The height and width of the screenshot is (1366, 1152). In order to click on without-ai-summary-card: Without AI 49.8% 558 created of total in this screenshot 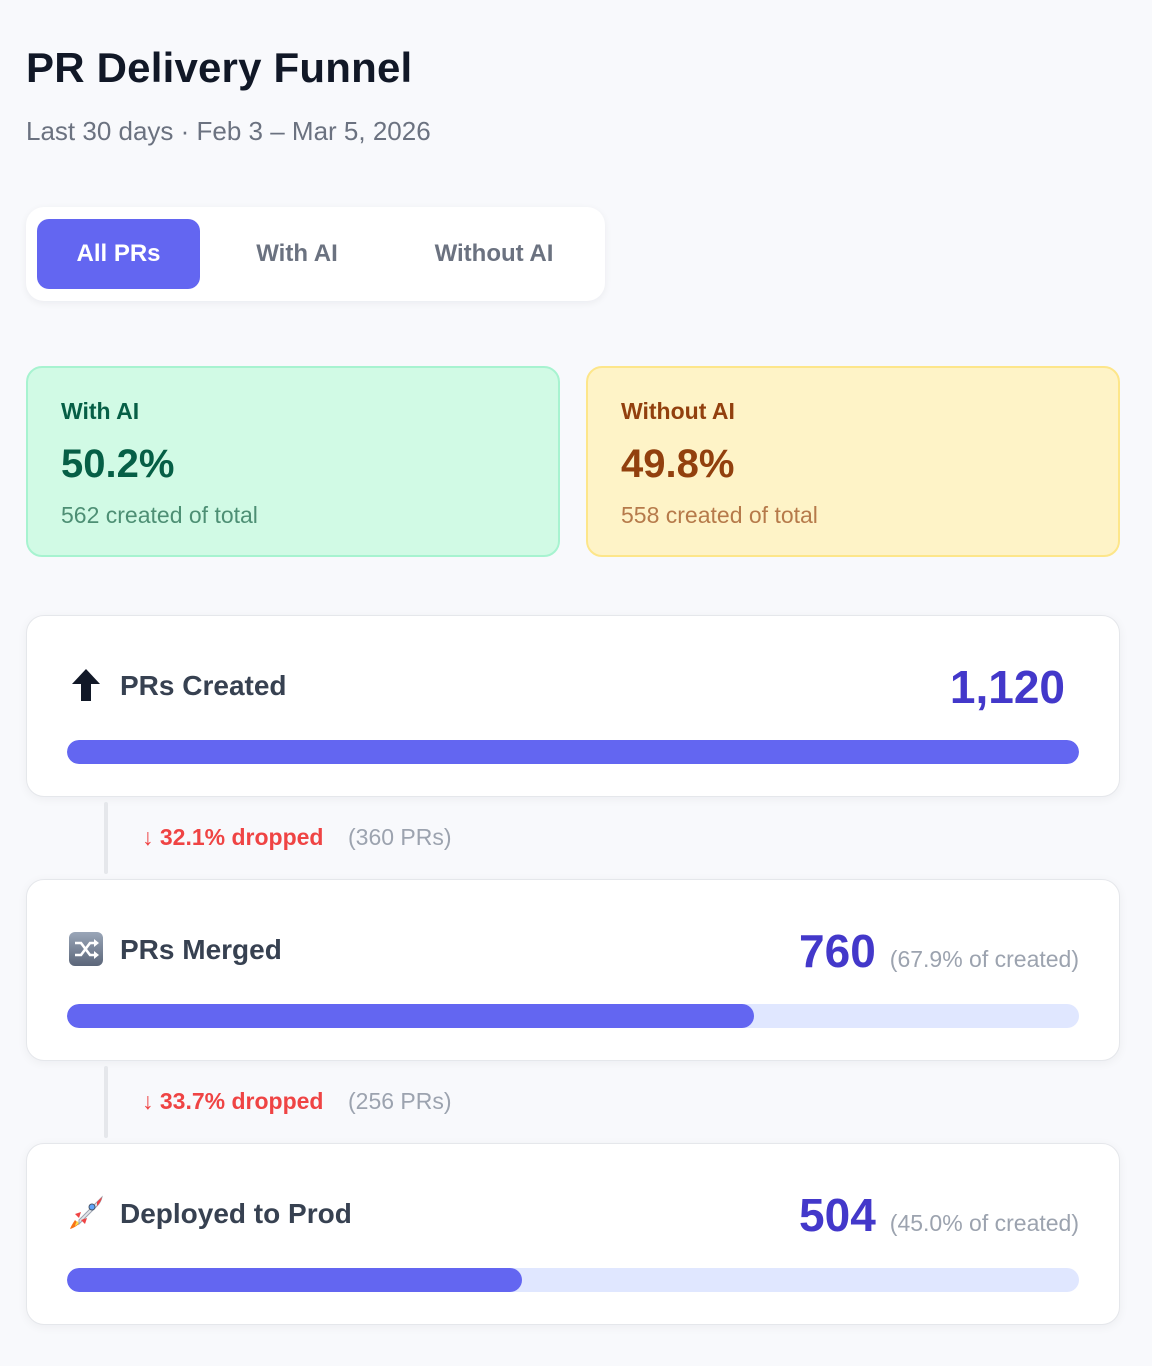, I will do `click(853, 461)`.